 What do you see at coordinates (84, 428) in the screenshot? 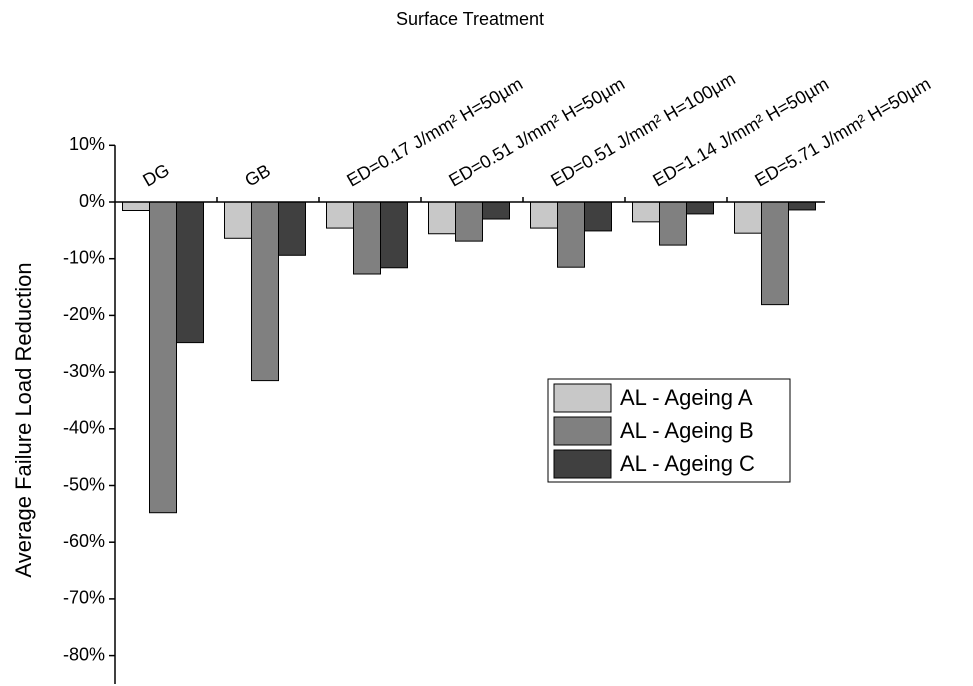
I see `y-tick-label: -40%` at bounding box center [84, 428].